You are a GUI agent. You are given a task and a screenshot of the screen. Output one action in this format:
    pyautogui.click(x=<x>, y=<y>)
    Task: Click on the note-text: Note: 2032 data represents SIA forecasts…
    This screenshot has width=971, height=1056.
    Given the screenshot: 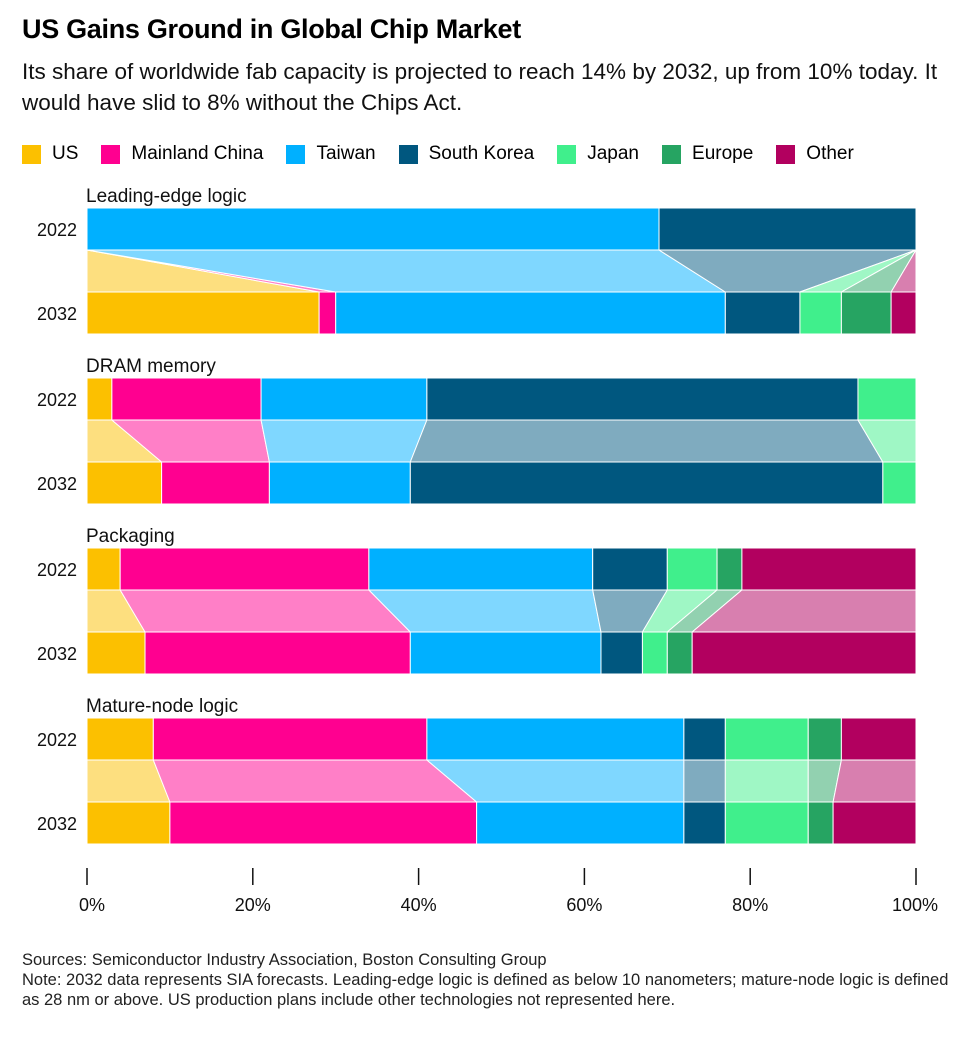 What is the action you would take?
    pyautogui.click(x=485, y=990)
    